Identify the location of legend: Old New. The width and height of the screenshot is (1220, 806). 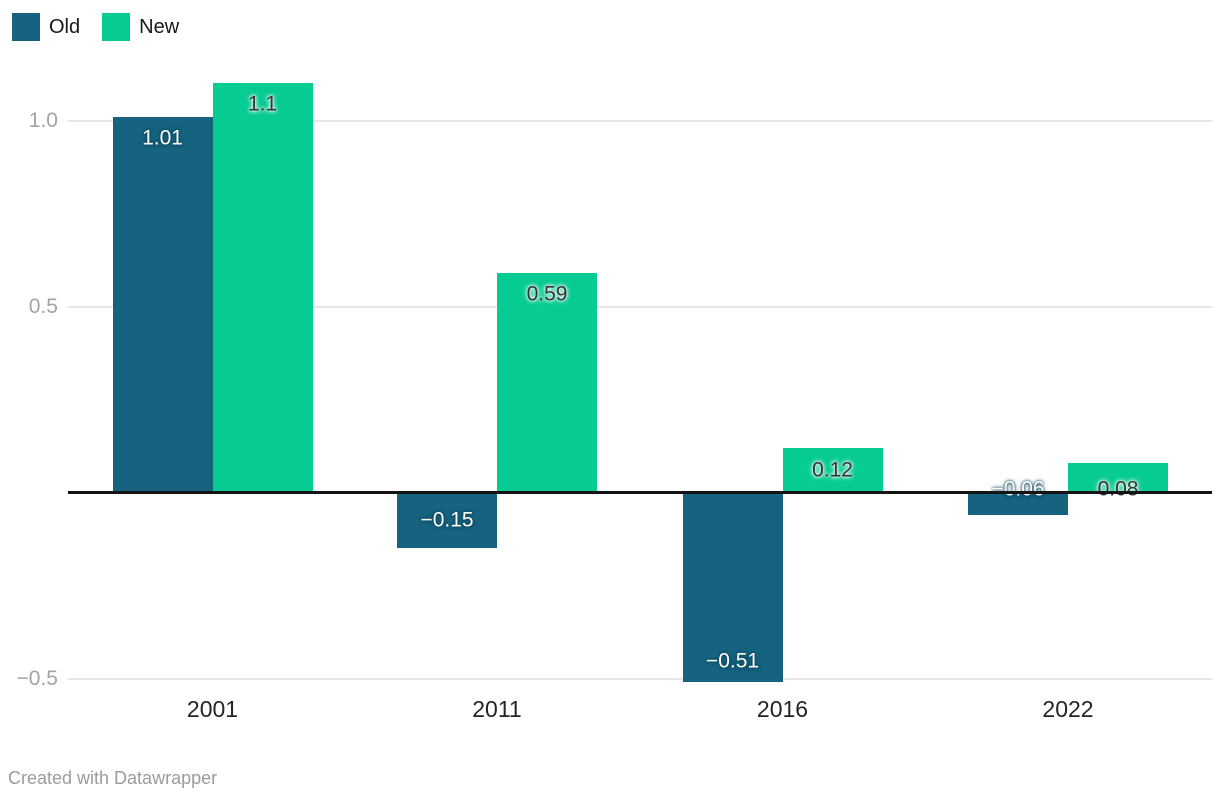
(95, 27).